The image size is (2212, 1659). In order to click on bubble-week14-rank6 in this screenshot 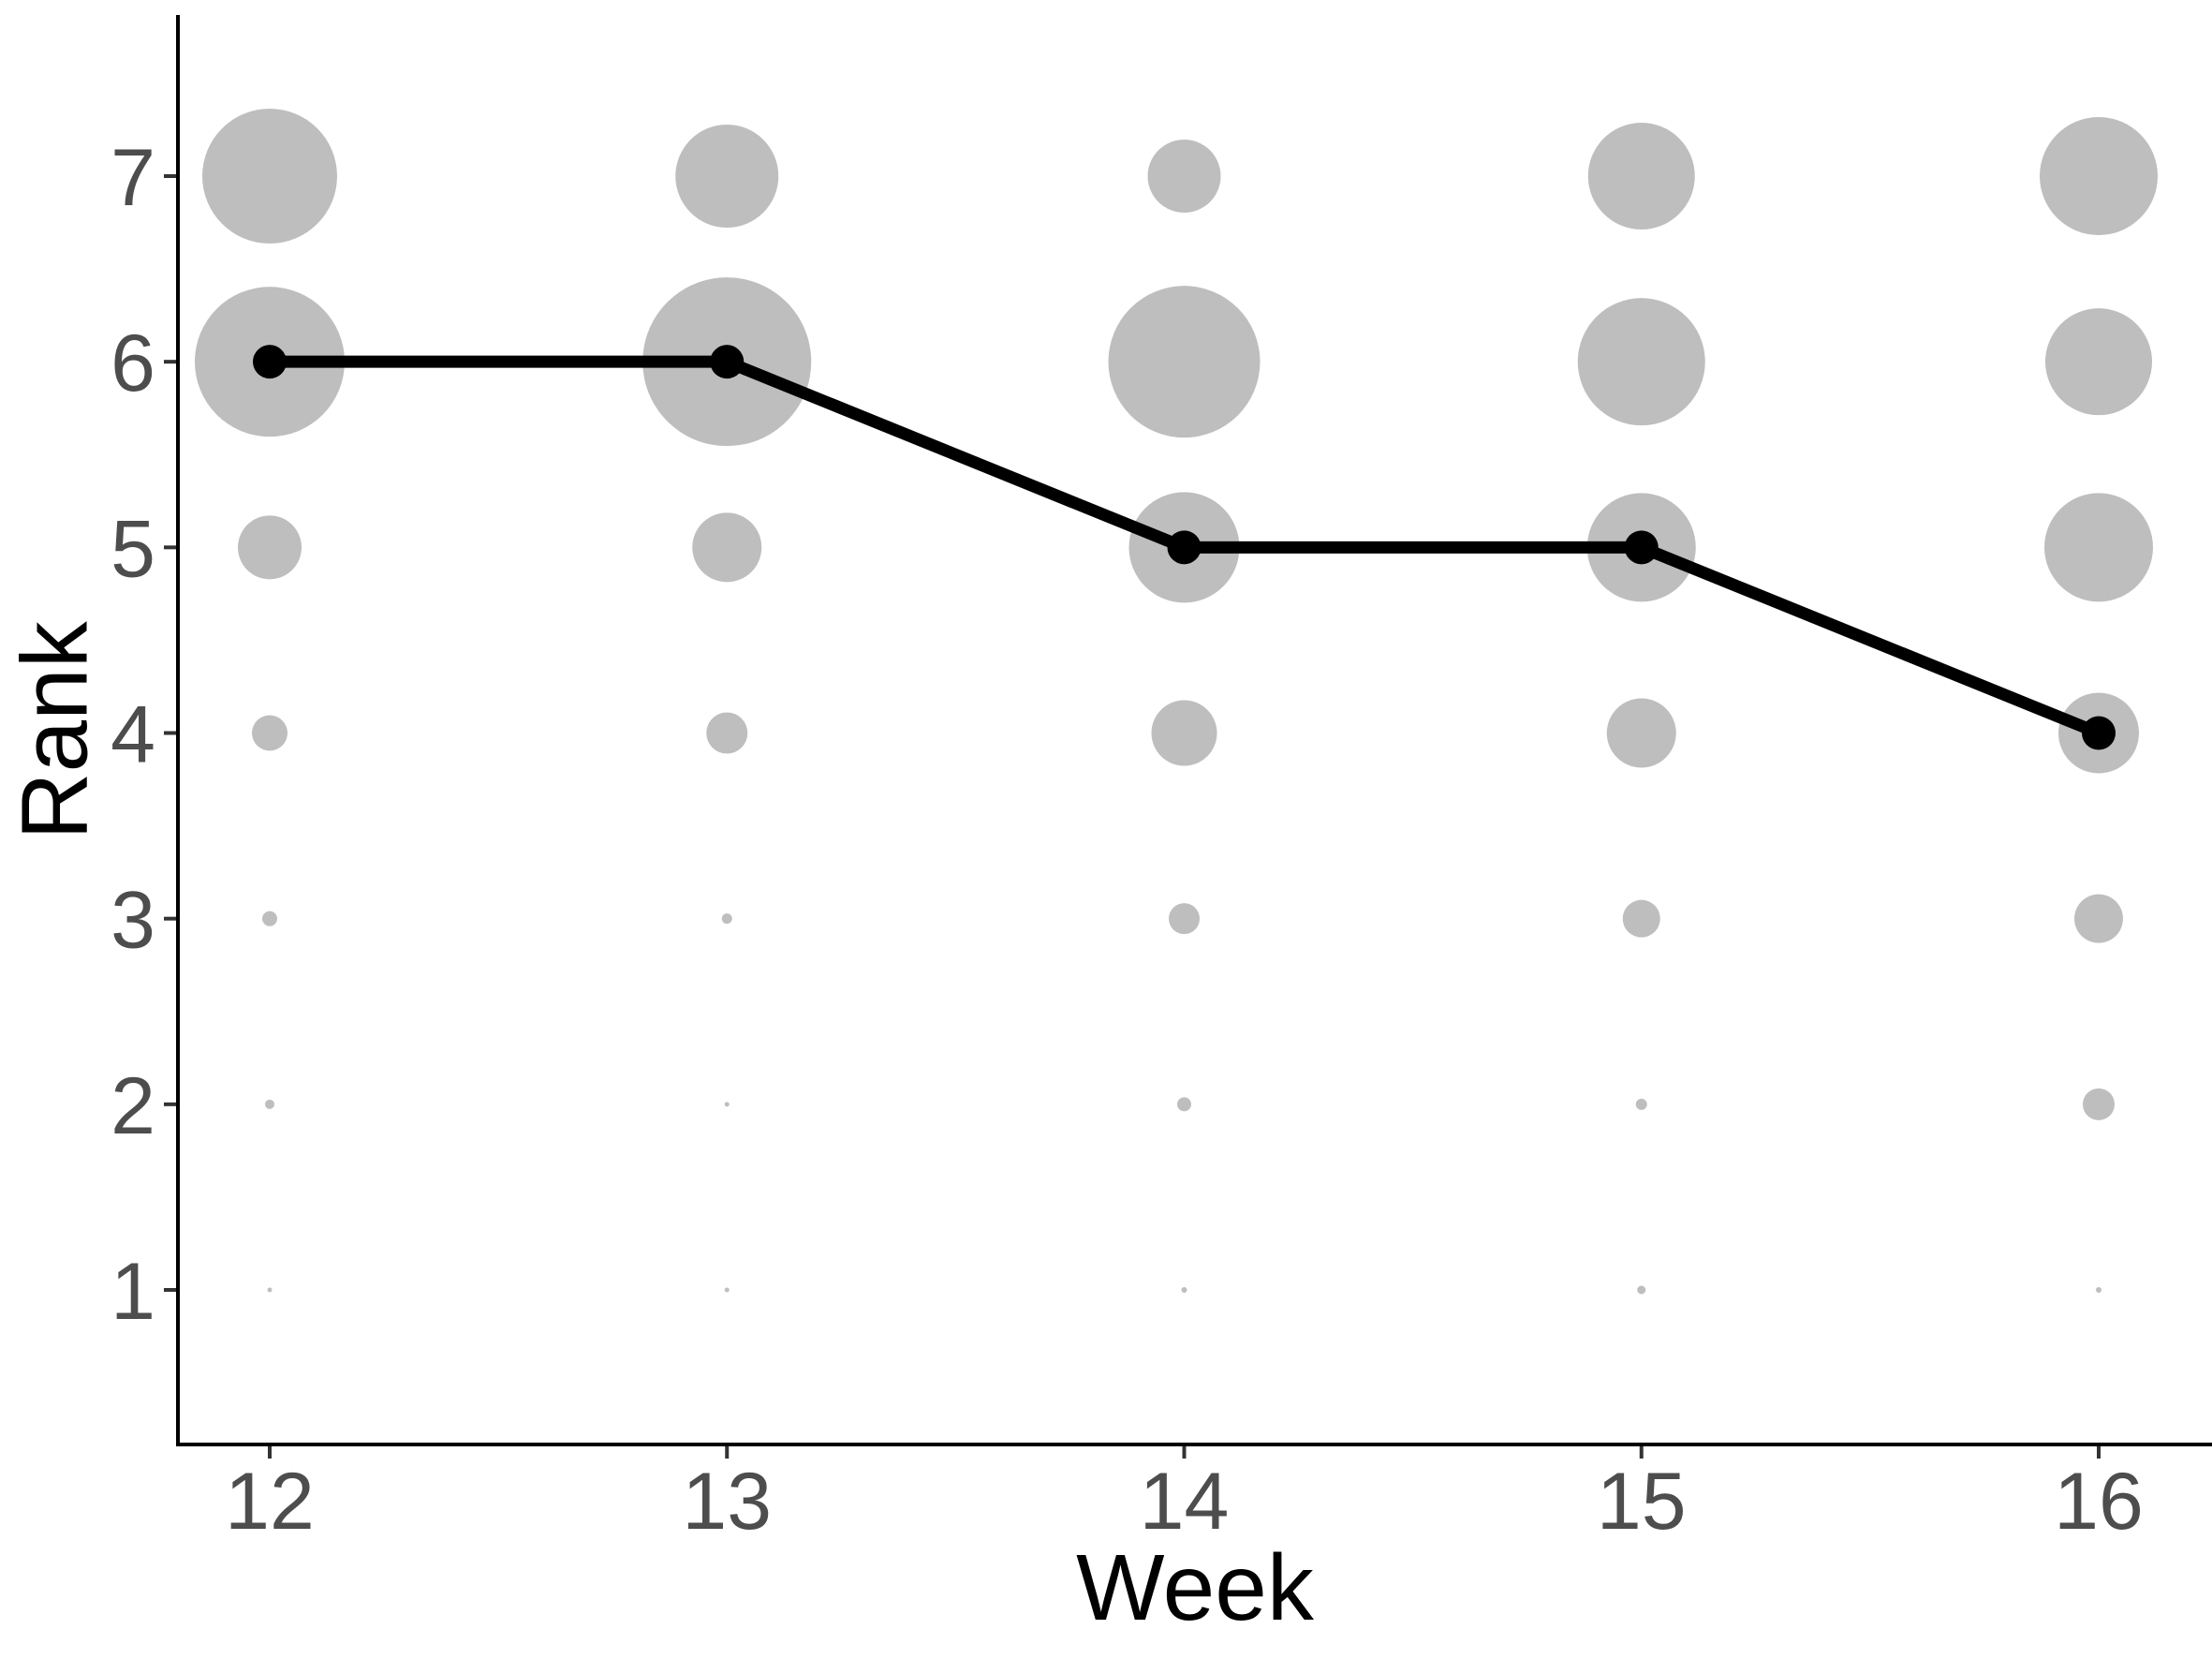, I will do `click(1184, 362)`.